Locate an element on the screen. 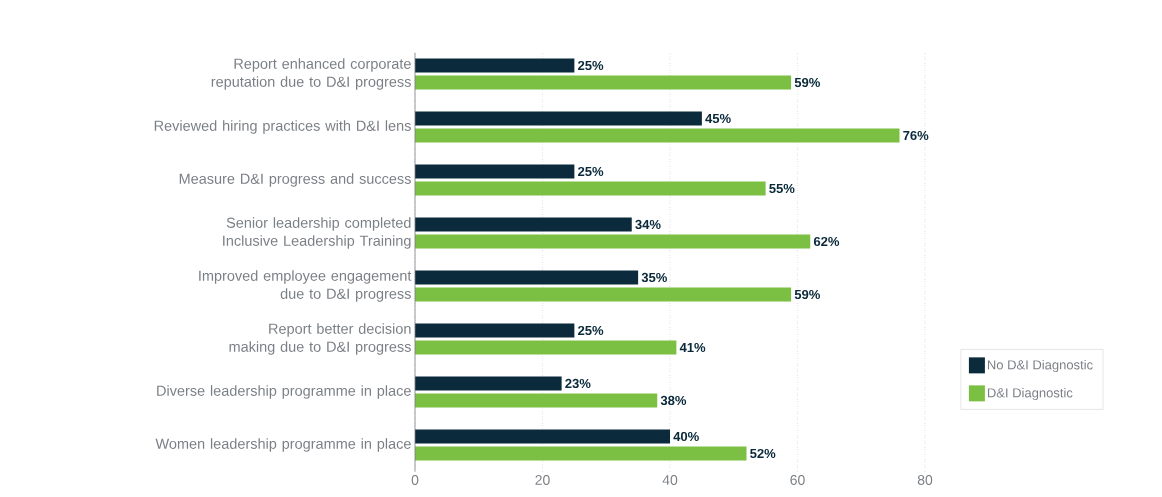  data-label: 40% is located at coordinates (686, 436).